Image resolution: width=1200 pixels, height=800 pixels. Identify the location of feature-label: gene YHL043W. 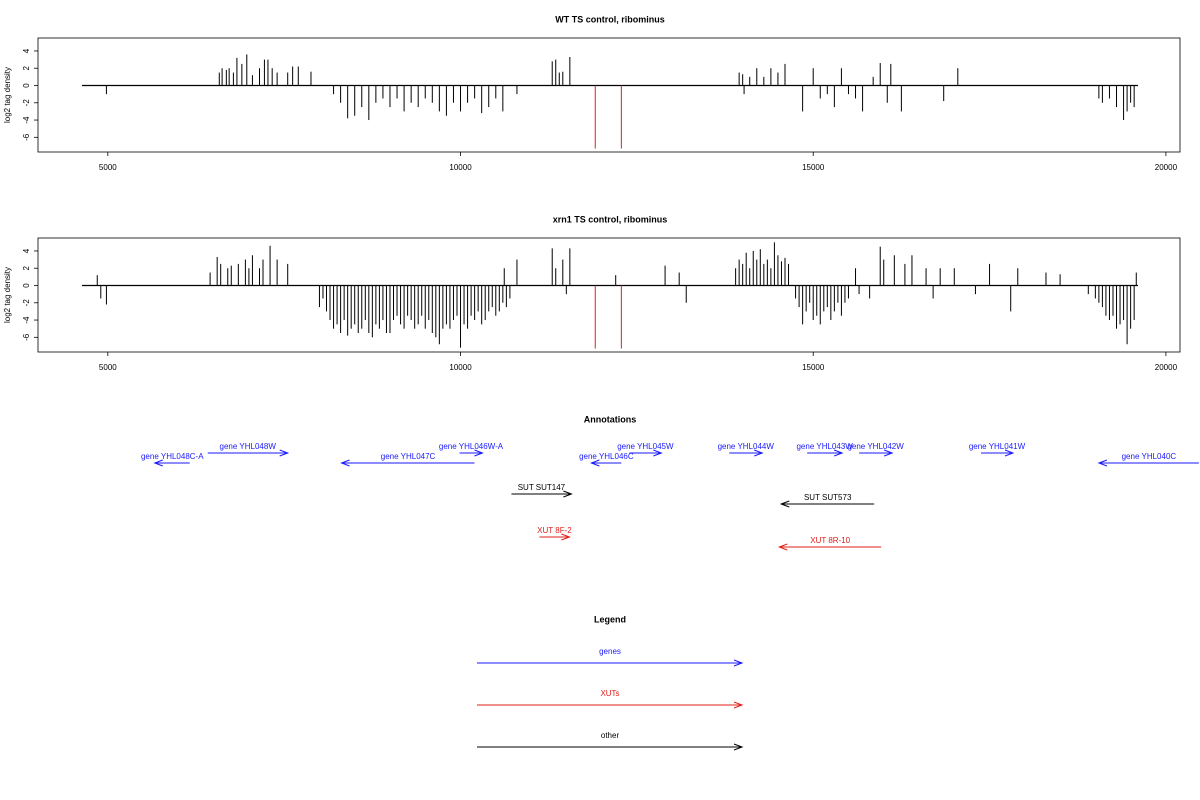
(824, 446).